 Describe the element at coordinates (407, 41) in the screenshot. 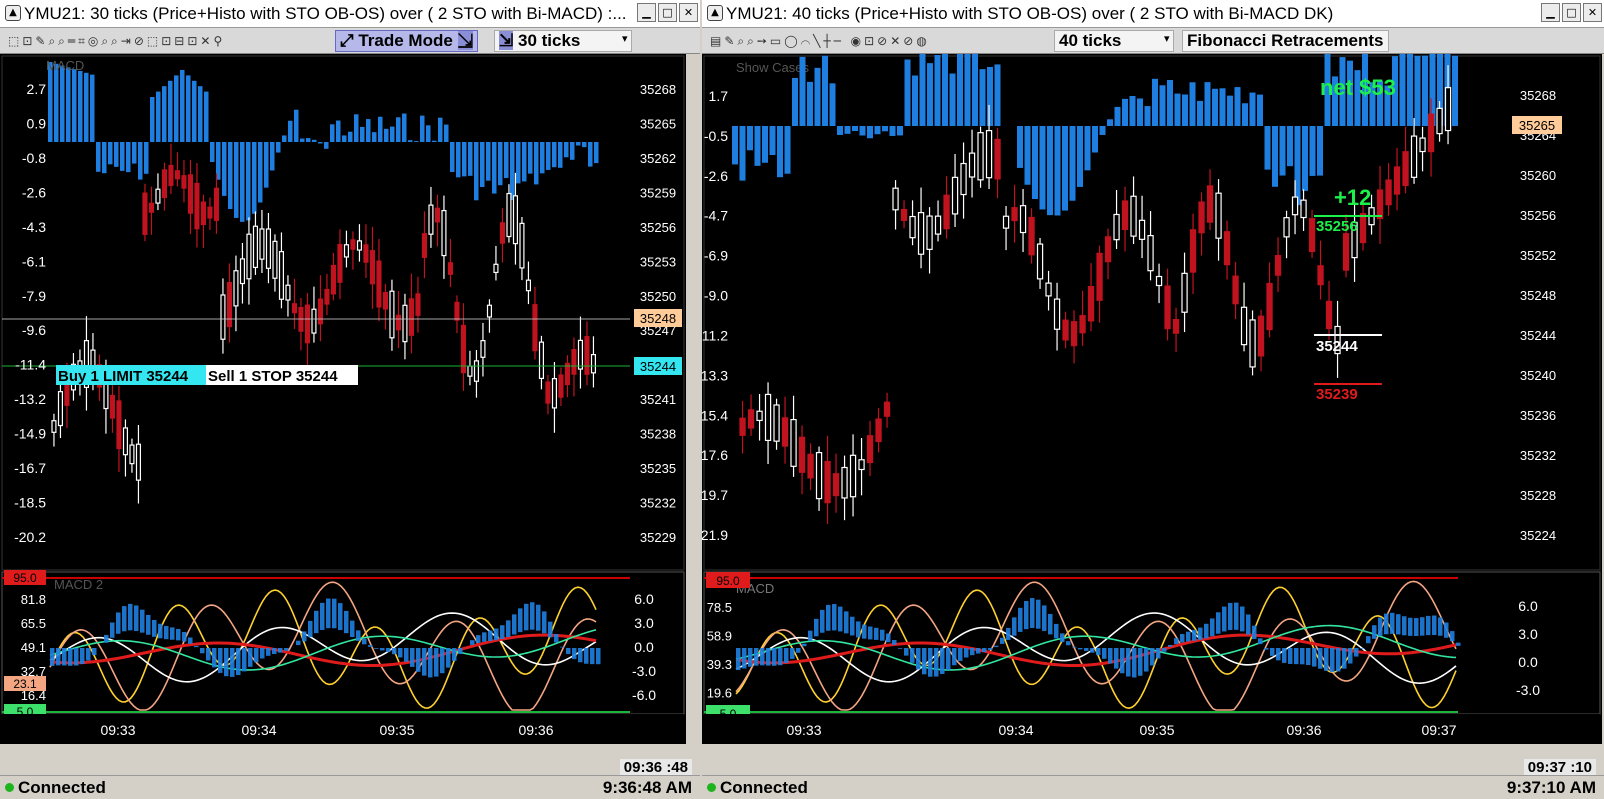

I see `trade-mode-button: ⤢ Trade Mode ⇲` at that location.